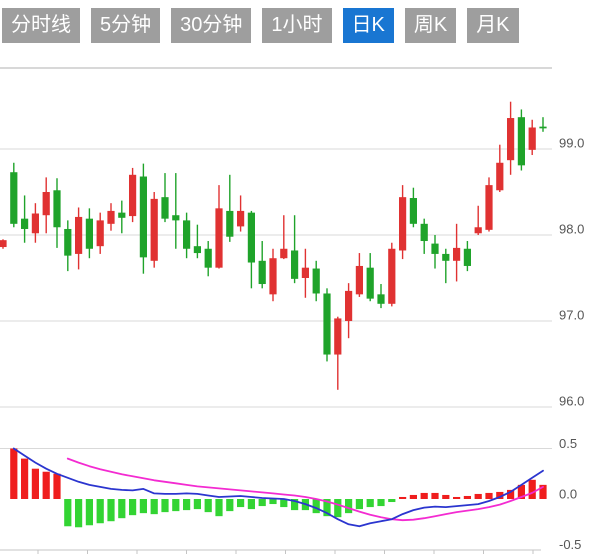 Image resolution: width=601 pixels, height=555 pixels. I want to click on macd-axis-label: 0.0, so click(568, 493).